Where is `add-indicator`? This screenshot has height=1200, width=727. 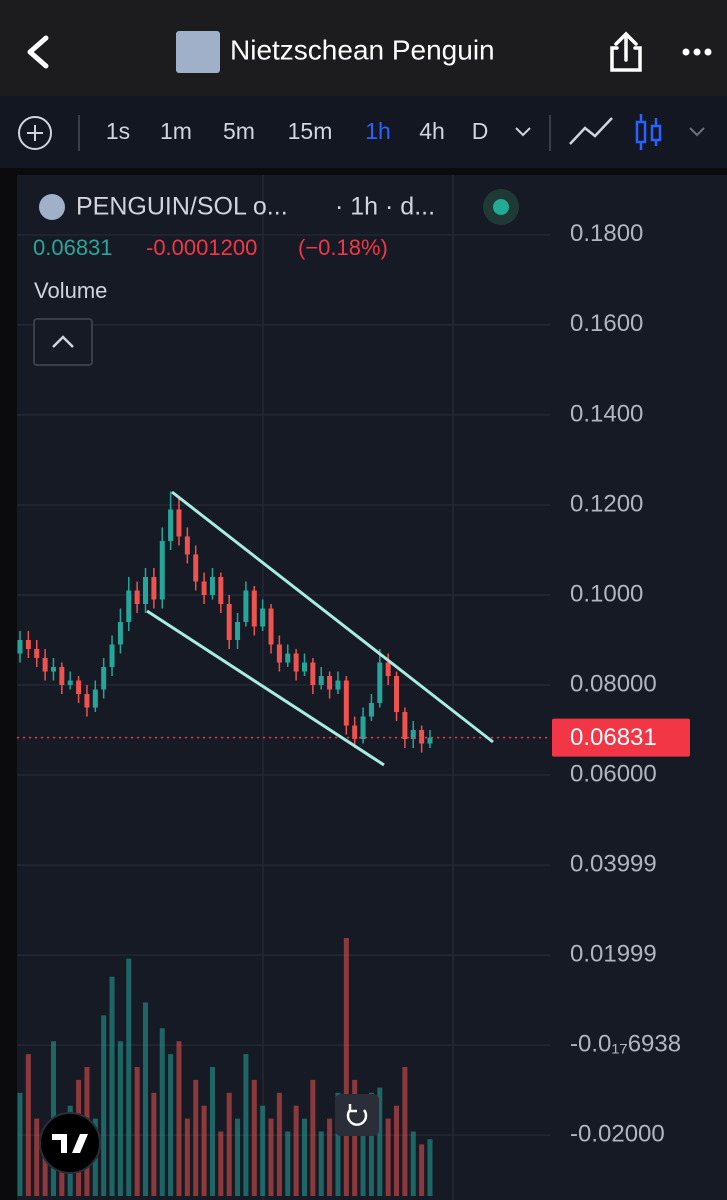
add-indicator is located at coordinates (35, 133).